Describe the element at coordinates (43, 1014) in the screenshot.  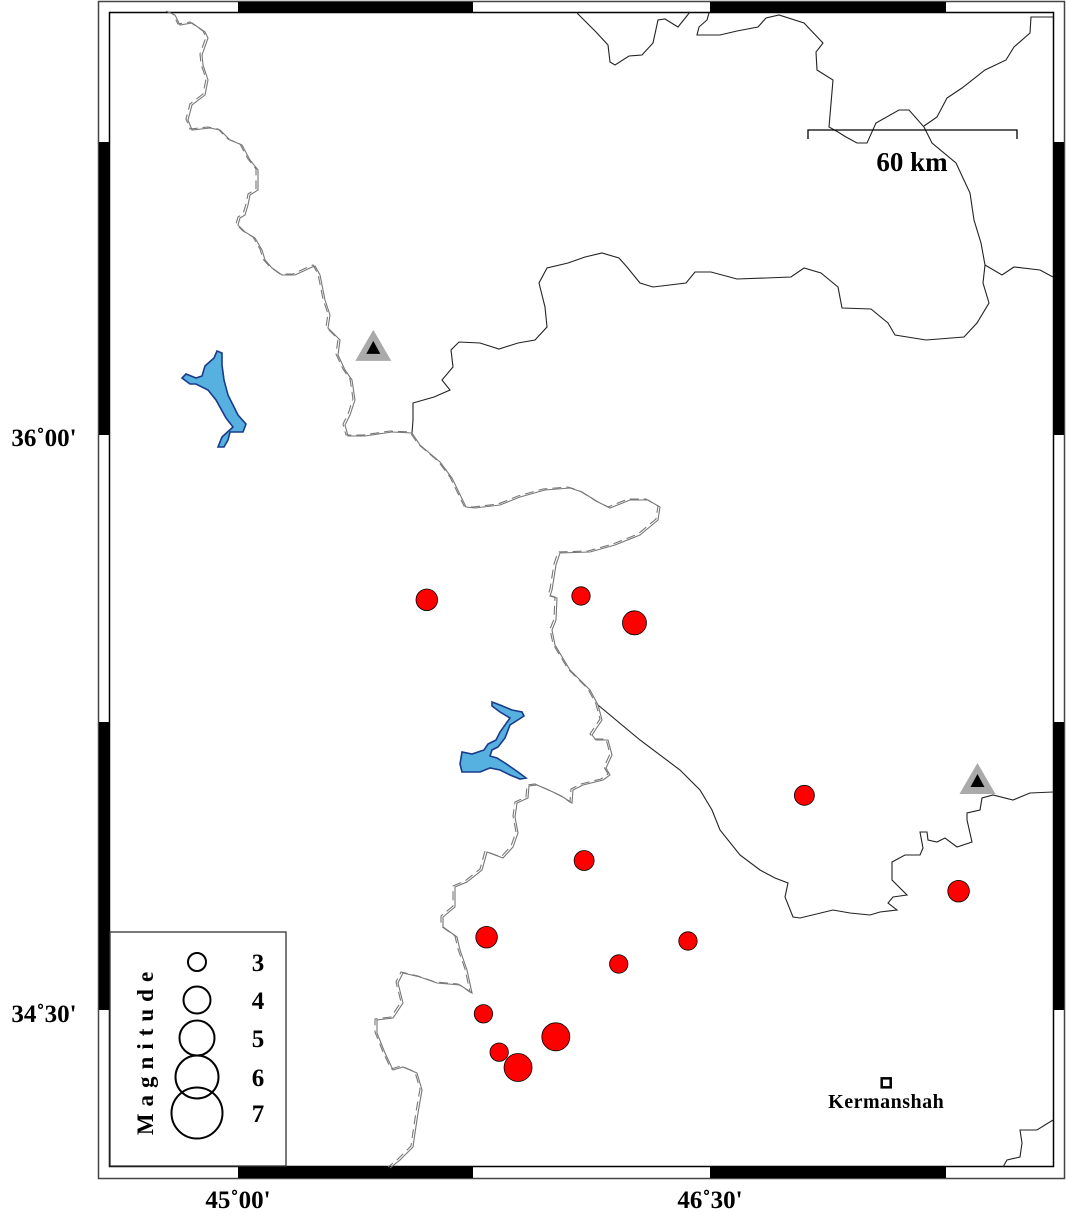
I see `lat-tick-label: 34˚30'` at that location.